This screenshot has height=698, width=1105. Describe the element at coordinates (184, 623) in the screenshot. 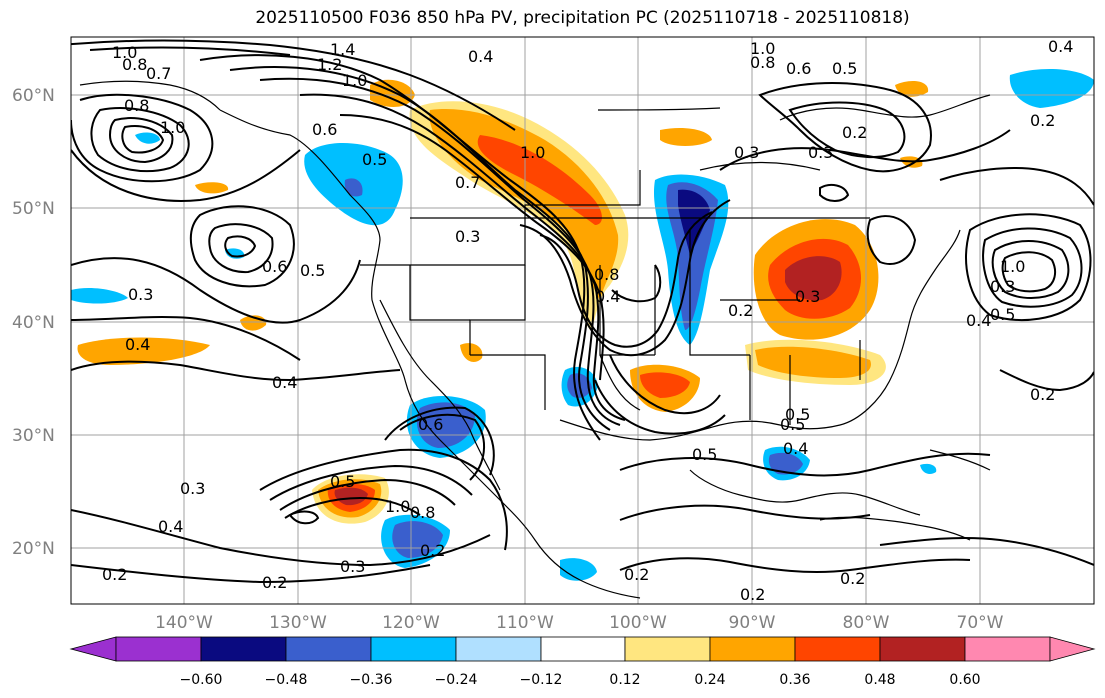

I see `lon-label-140w: 140°W` at that location.